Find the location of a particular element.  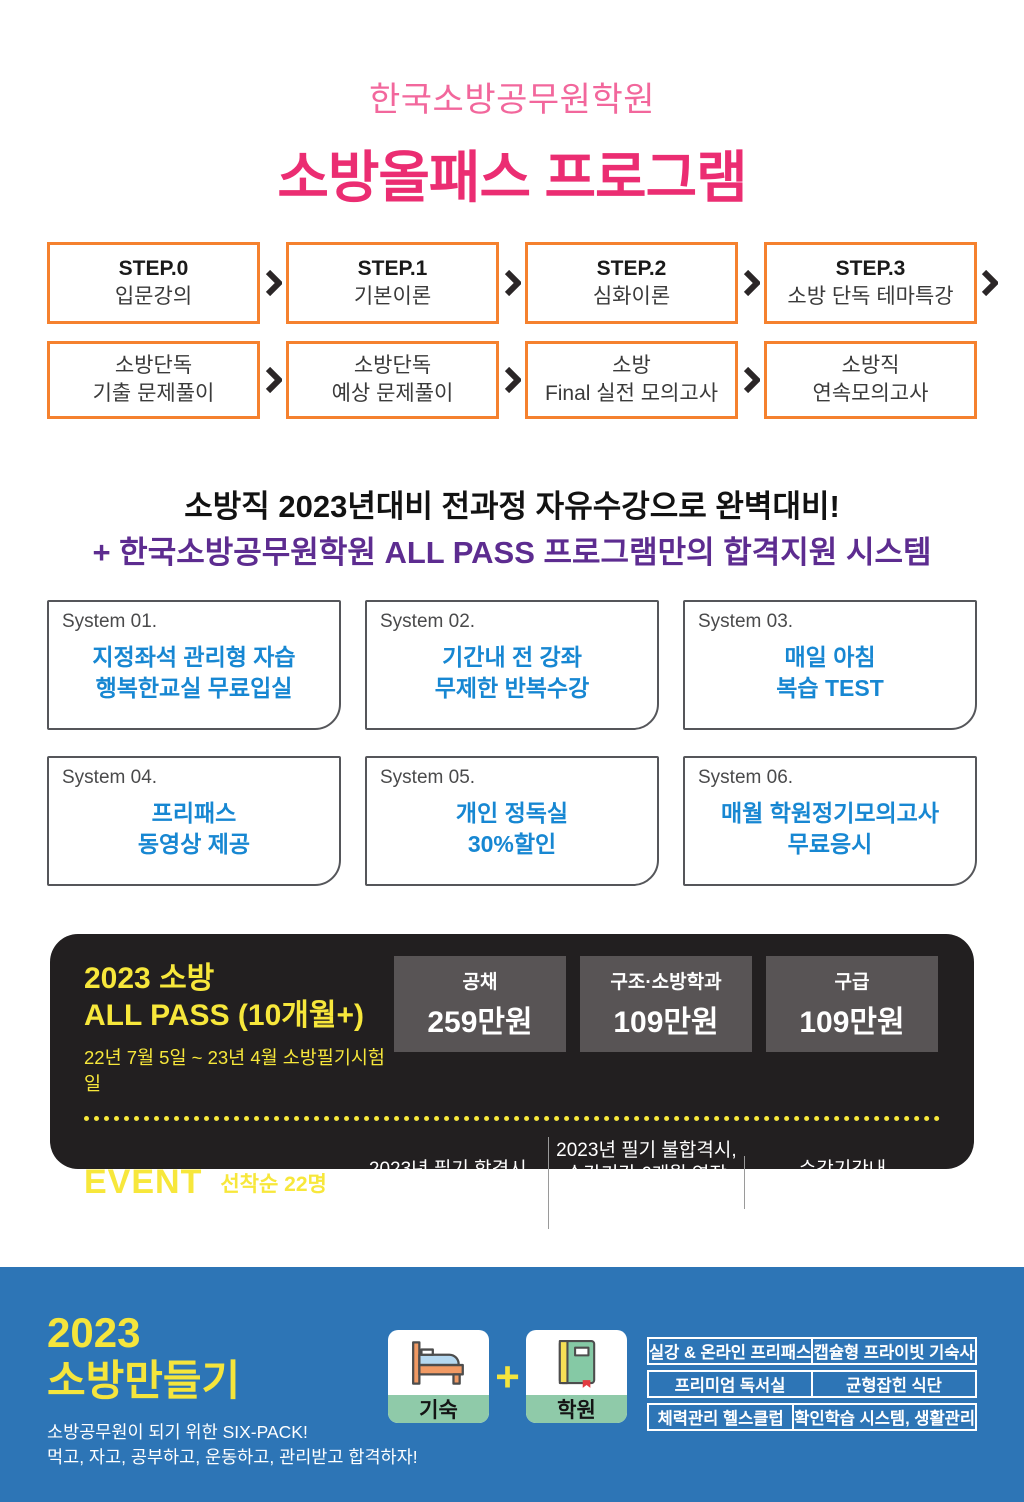

system-text-line: 개인 정독실 is located at coordinates (512, 812).